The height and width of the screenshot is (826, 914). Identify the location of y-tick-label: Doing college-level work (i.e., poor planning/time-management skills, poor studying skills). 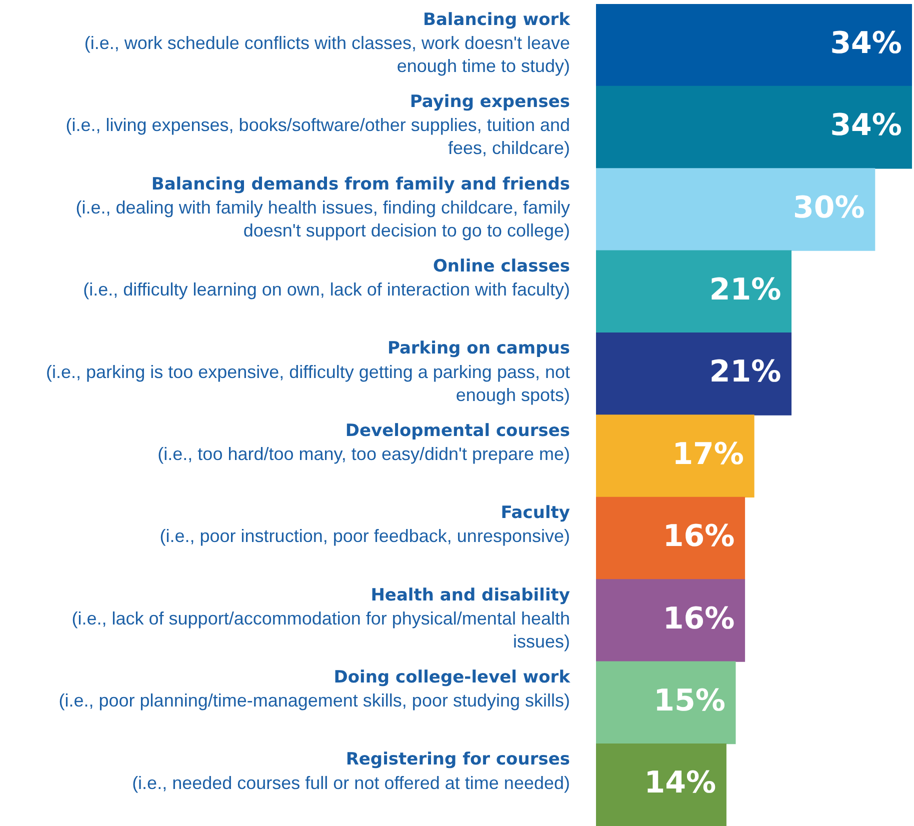
(314, 689).